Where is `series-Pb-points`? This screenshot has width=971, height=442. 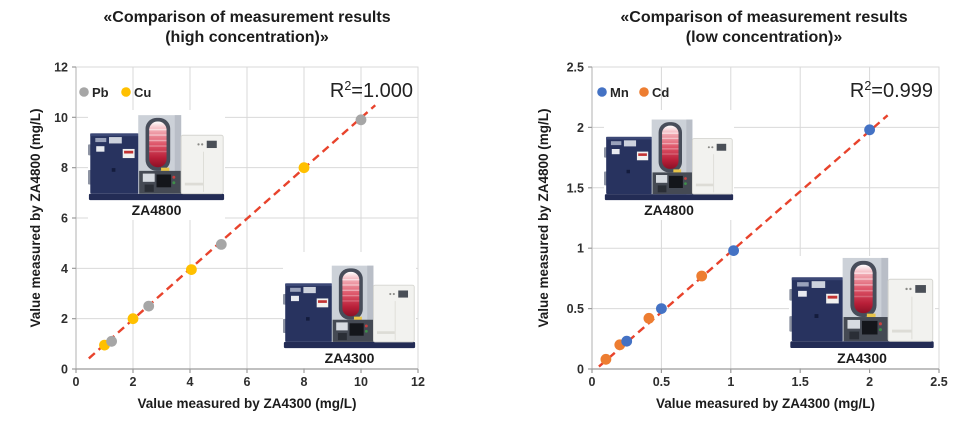
series-Pb-points is located at coordinates (236, 230).